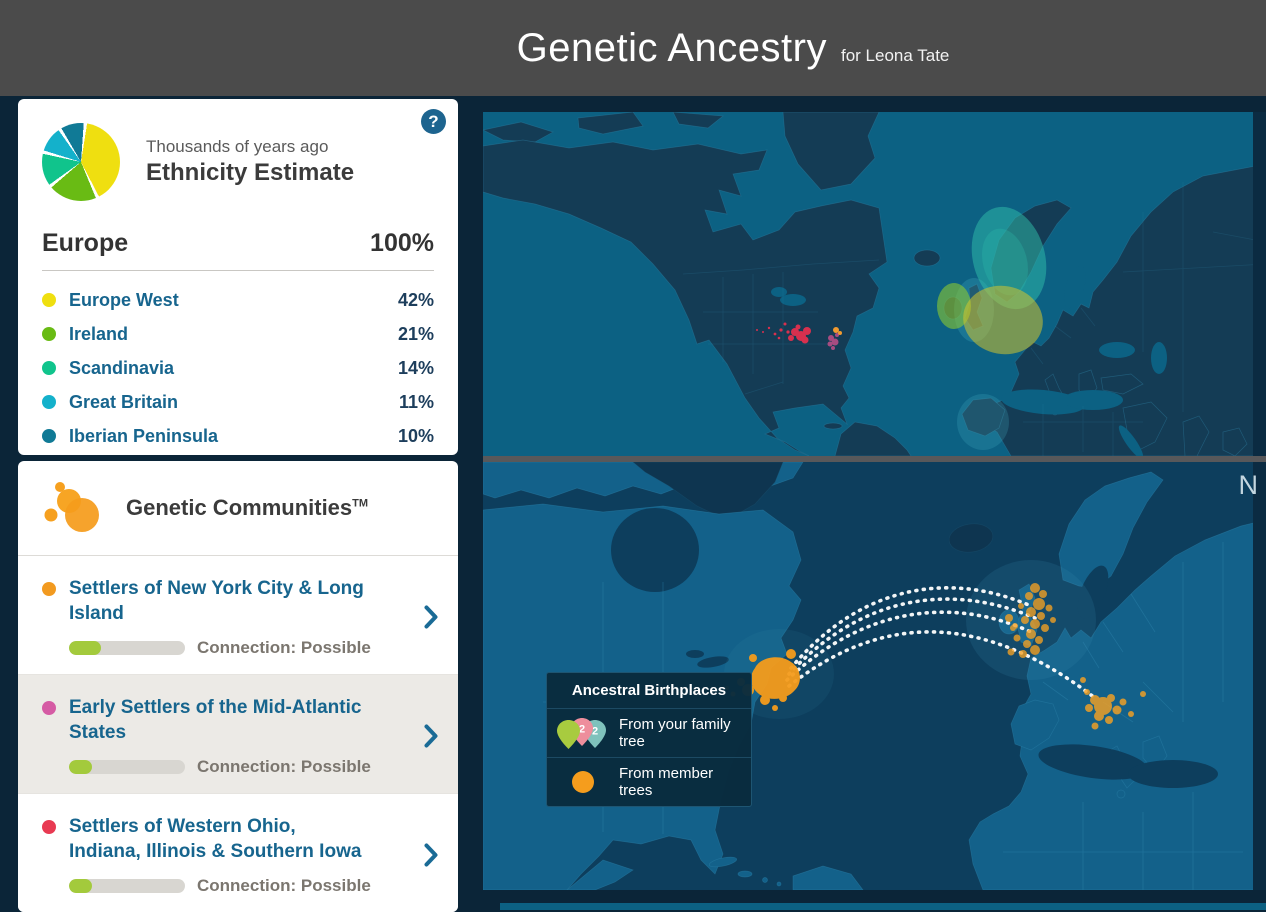 The image size is (1266, 912). I want to click on legend-row-member-trees: From member trees, so click(649, 782).